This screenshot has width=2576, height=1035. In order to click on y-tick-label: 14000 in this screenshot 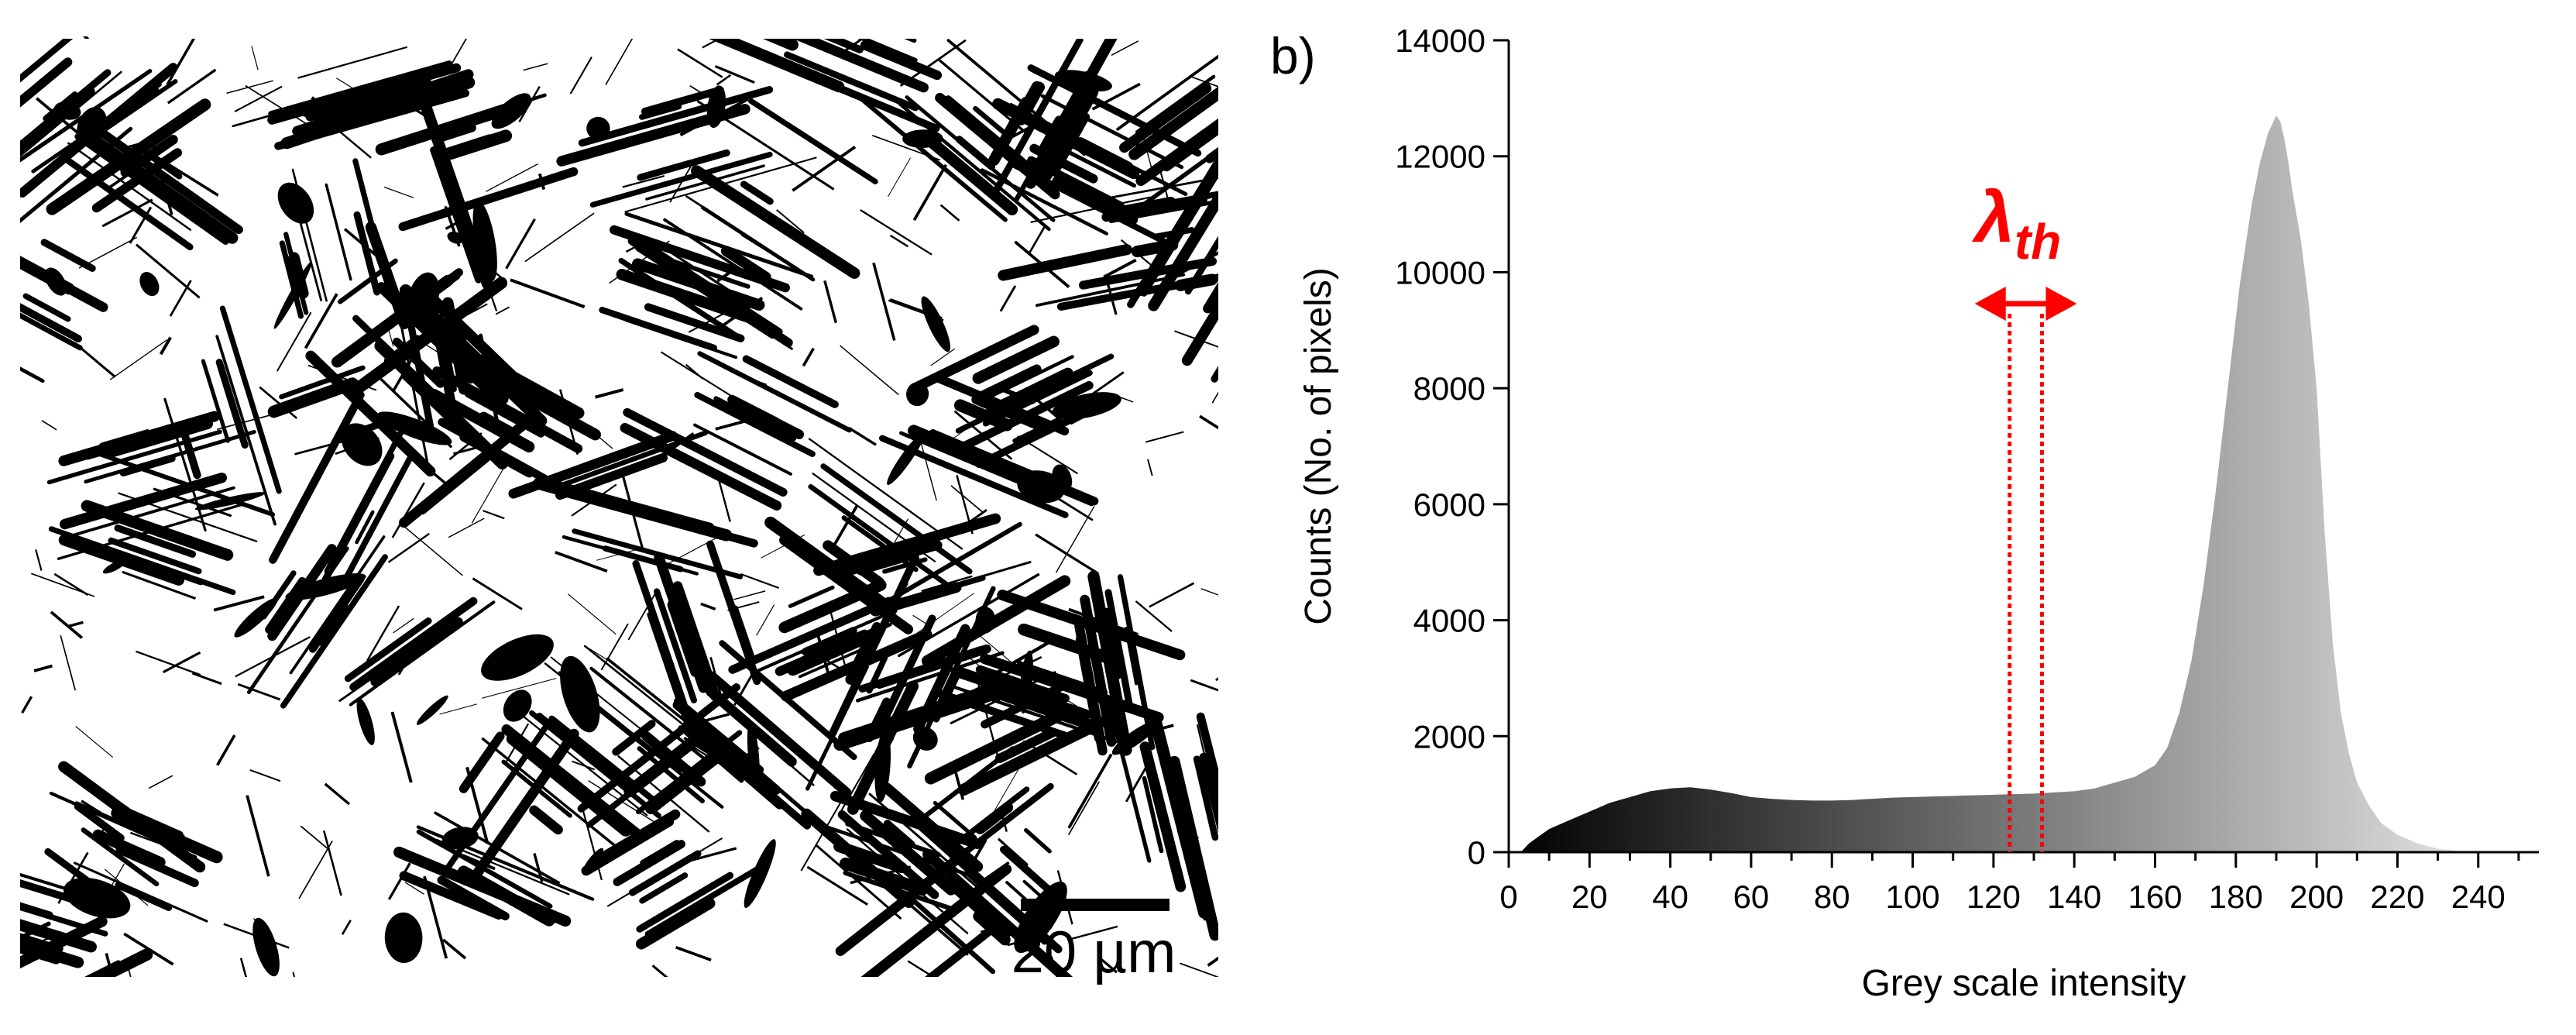, I will do `click(1440, 40)`.